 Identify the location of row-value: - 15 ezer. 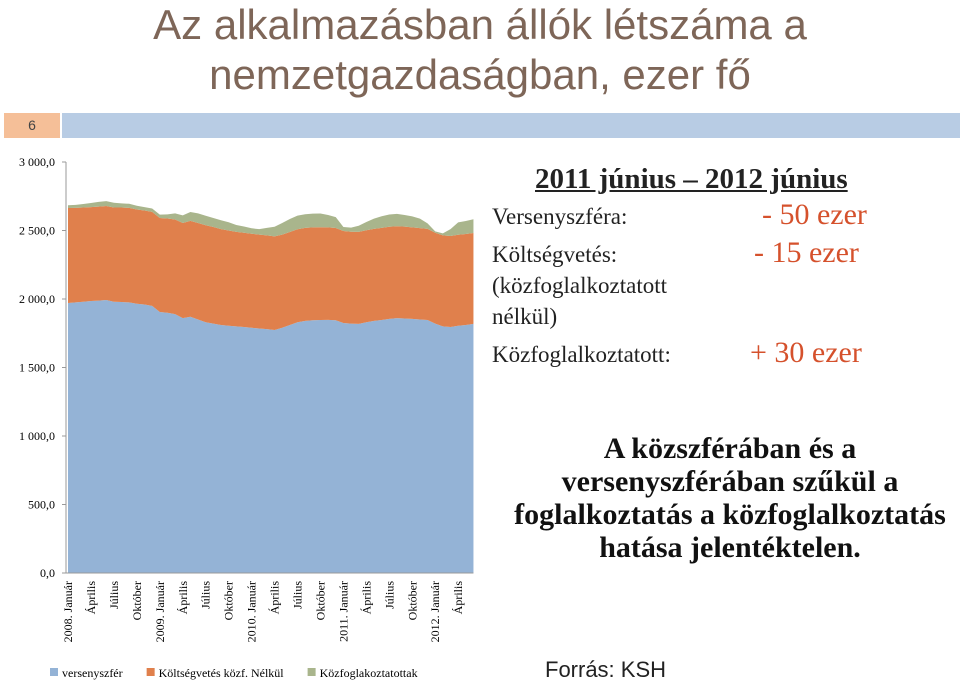
(806, 252).